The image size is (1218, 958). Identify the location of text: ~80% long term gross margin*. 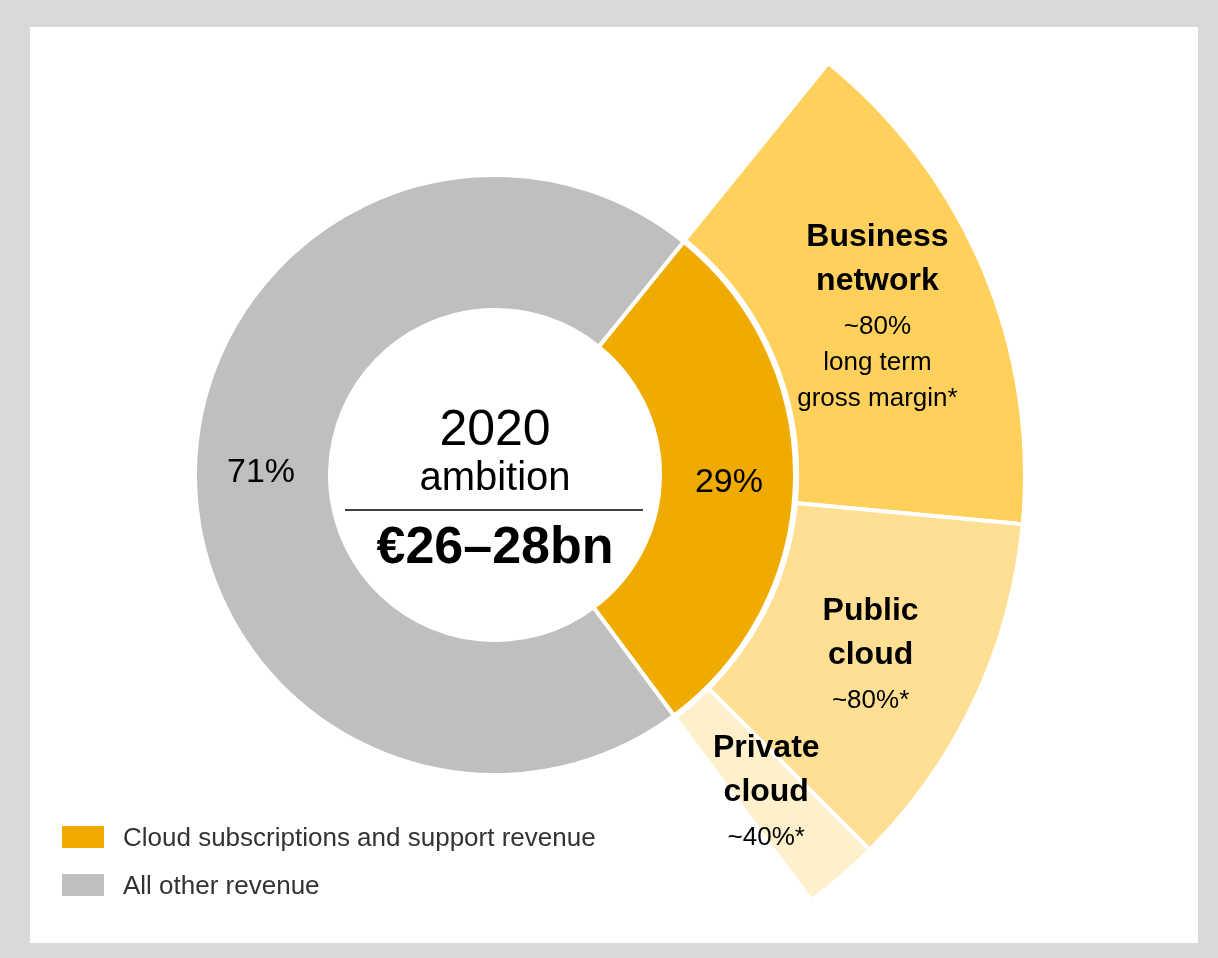
(877, 360).